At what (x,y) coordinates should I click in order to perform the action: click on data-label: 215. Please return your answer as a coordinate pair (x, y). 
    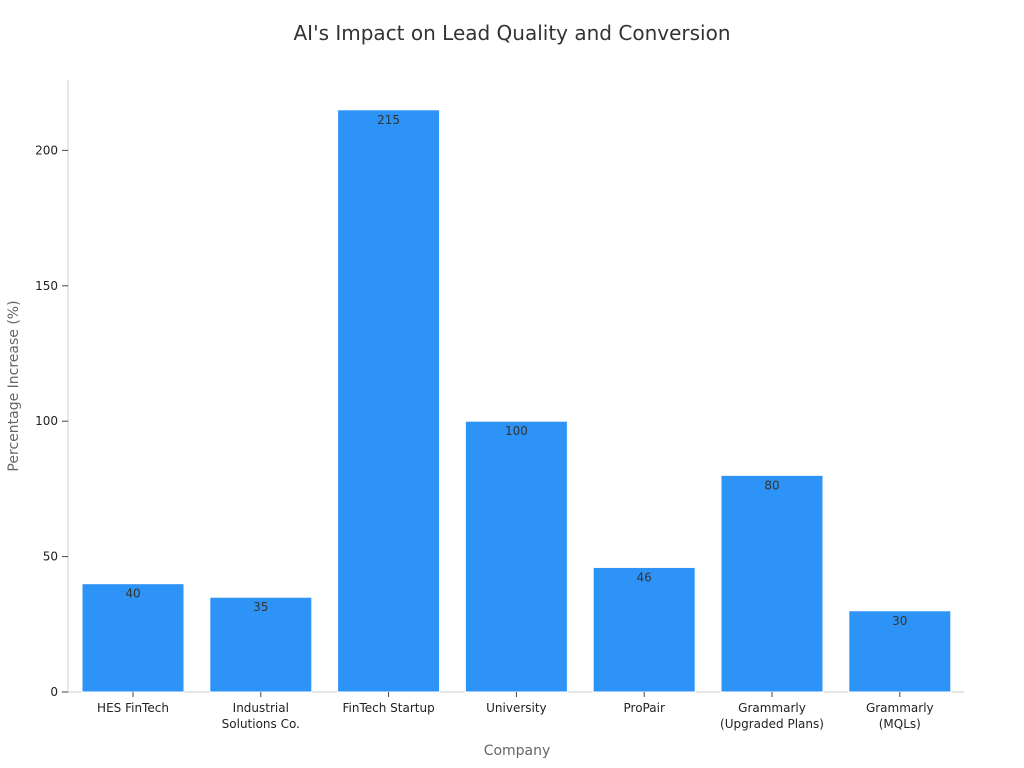
    Looking at the image, I should click on (388, 120).